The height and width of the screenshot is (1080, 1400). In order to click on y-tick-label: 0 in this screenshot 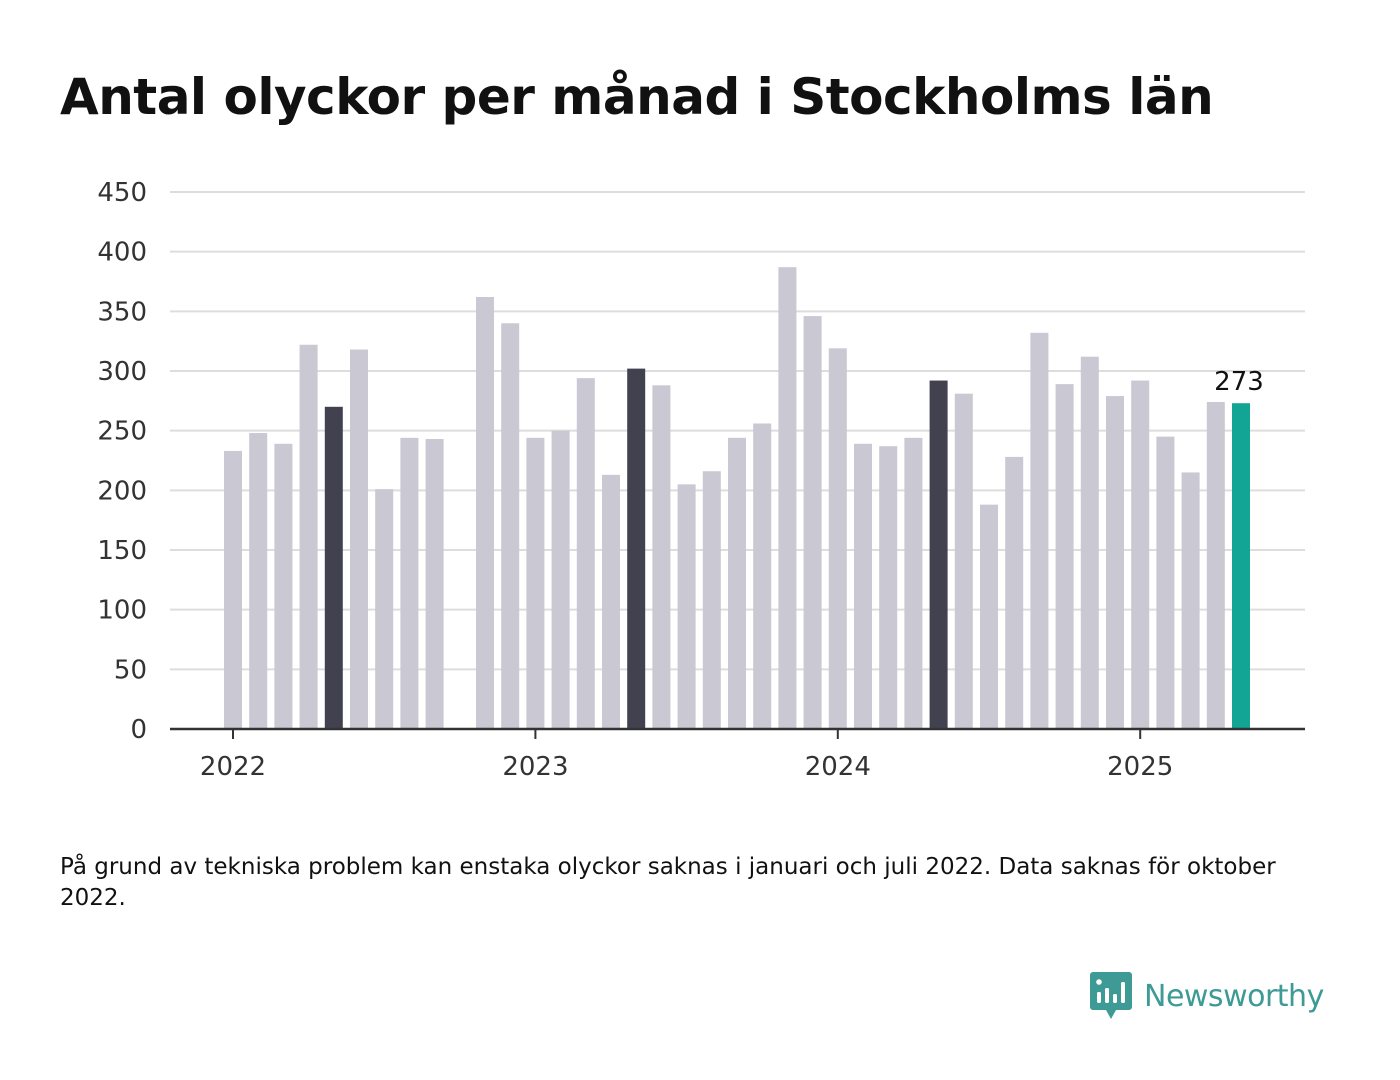, I will do `click(138, 730)`.